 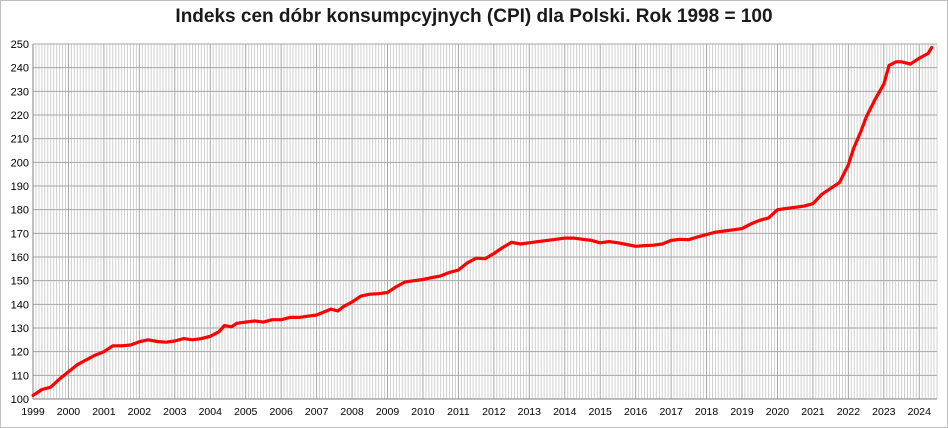 What do you see at coordinates (458, 412) in the screenshot?
I see `x-tick-label: 2011` at bounding box center [458, 412].